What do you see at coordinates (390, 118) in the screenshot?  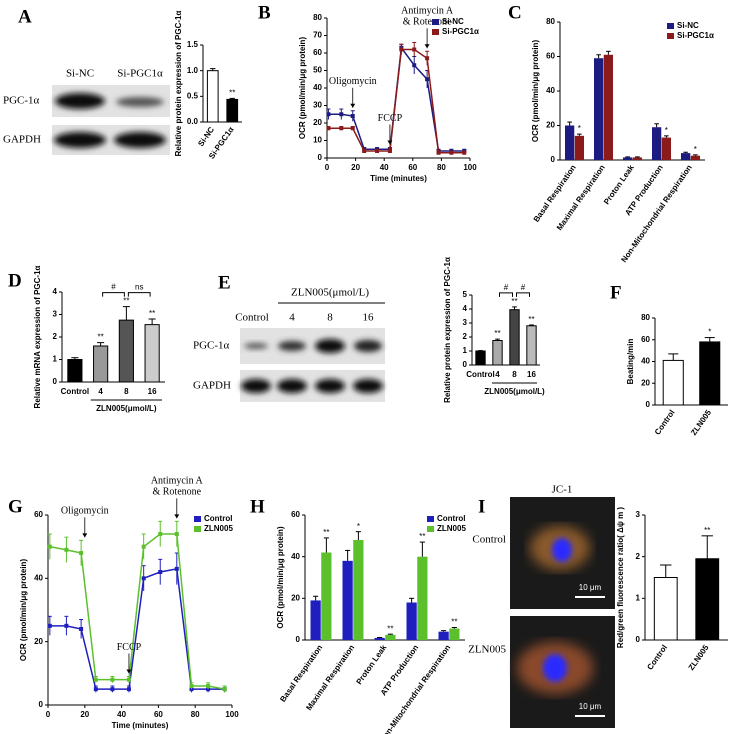 I see `annotation: FCCP` at bounding box center [390, 118].